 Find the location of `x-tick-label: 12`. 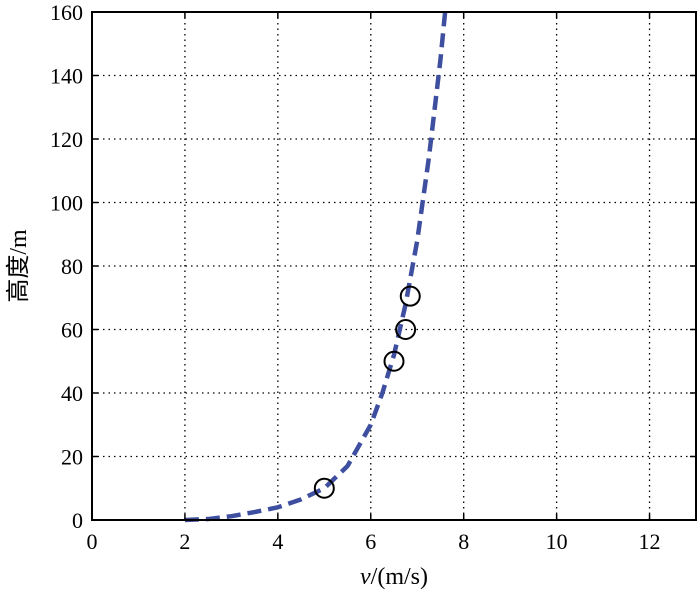

x-tick-label: 12 is located at coordinates (650, 541).